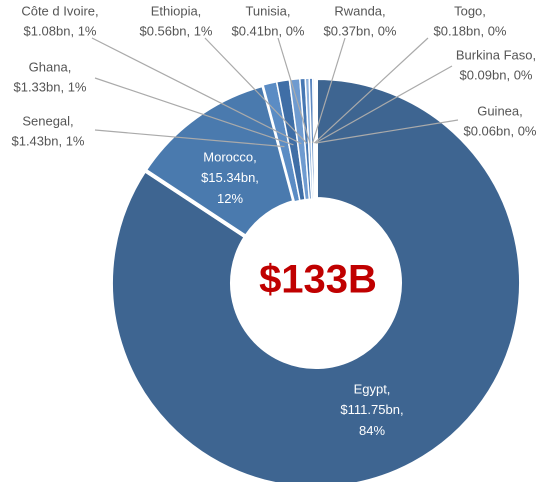 This screenshot has height=482, width=545. I want to click on value-label: $0.37bn, 0%, so click(359, 30).